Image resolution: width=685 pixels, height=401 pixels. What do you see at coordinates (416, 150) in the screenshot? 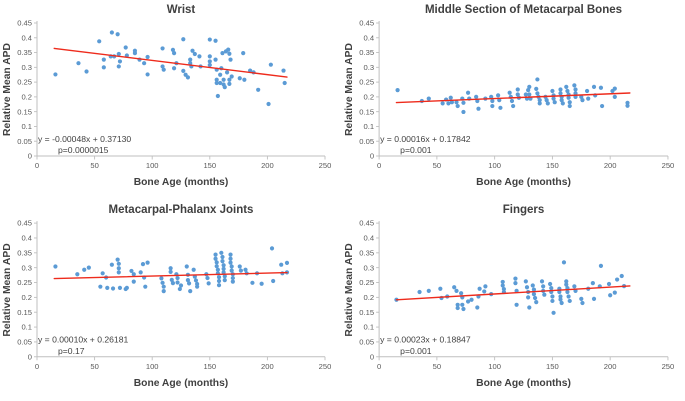
I see `p-value-label: p=0.001` at bounding box center [416, 150].